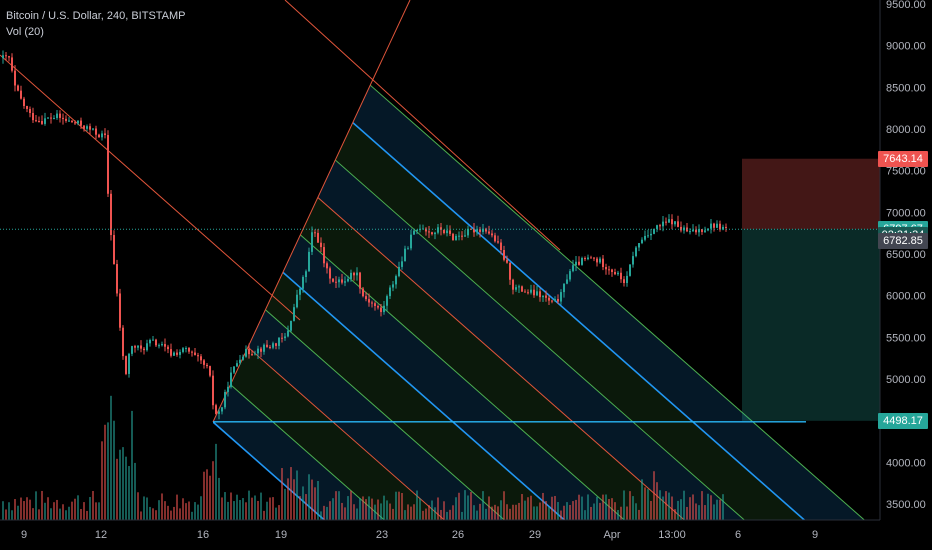  I want to click on time-tick-label: 26, so click(458, 535).